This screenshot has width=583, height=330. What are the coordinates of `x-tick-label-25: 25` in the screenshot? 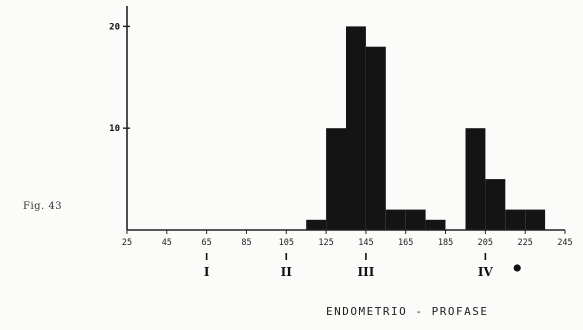 It's located at (127, 243).